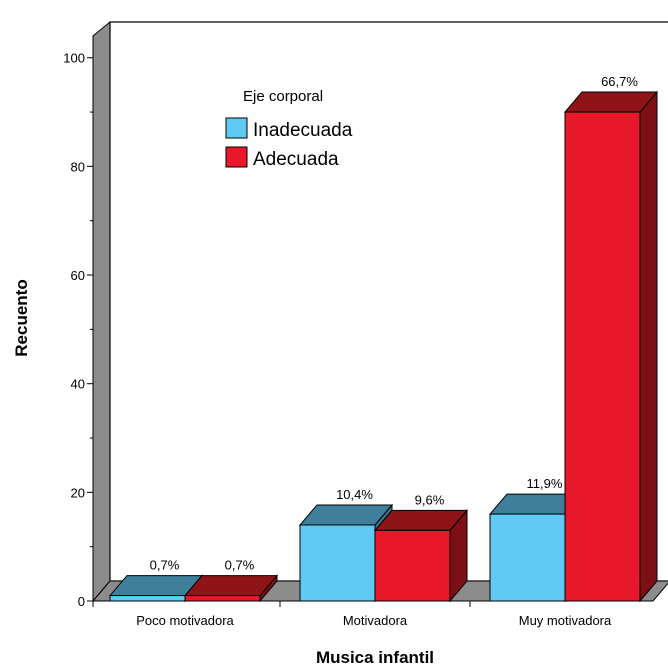 Image resolution: width=668 pixels, height=668 pixels. Describe the element at coordinates (78, 275) in the screenshot. I see `y-tick-label: 60` at that location.